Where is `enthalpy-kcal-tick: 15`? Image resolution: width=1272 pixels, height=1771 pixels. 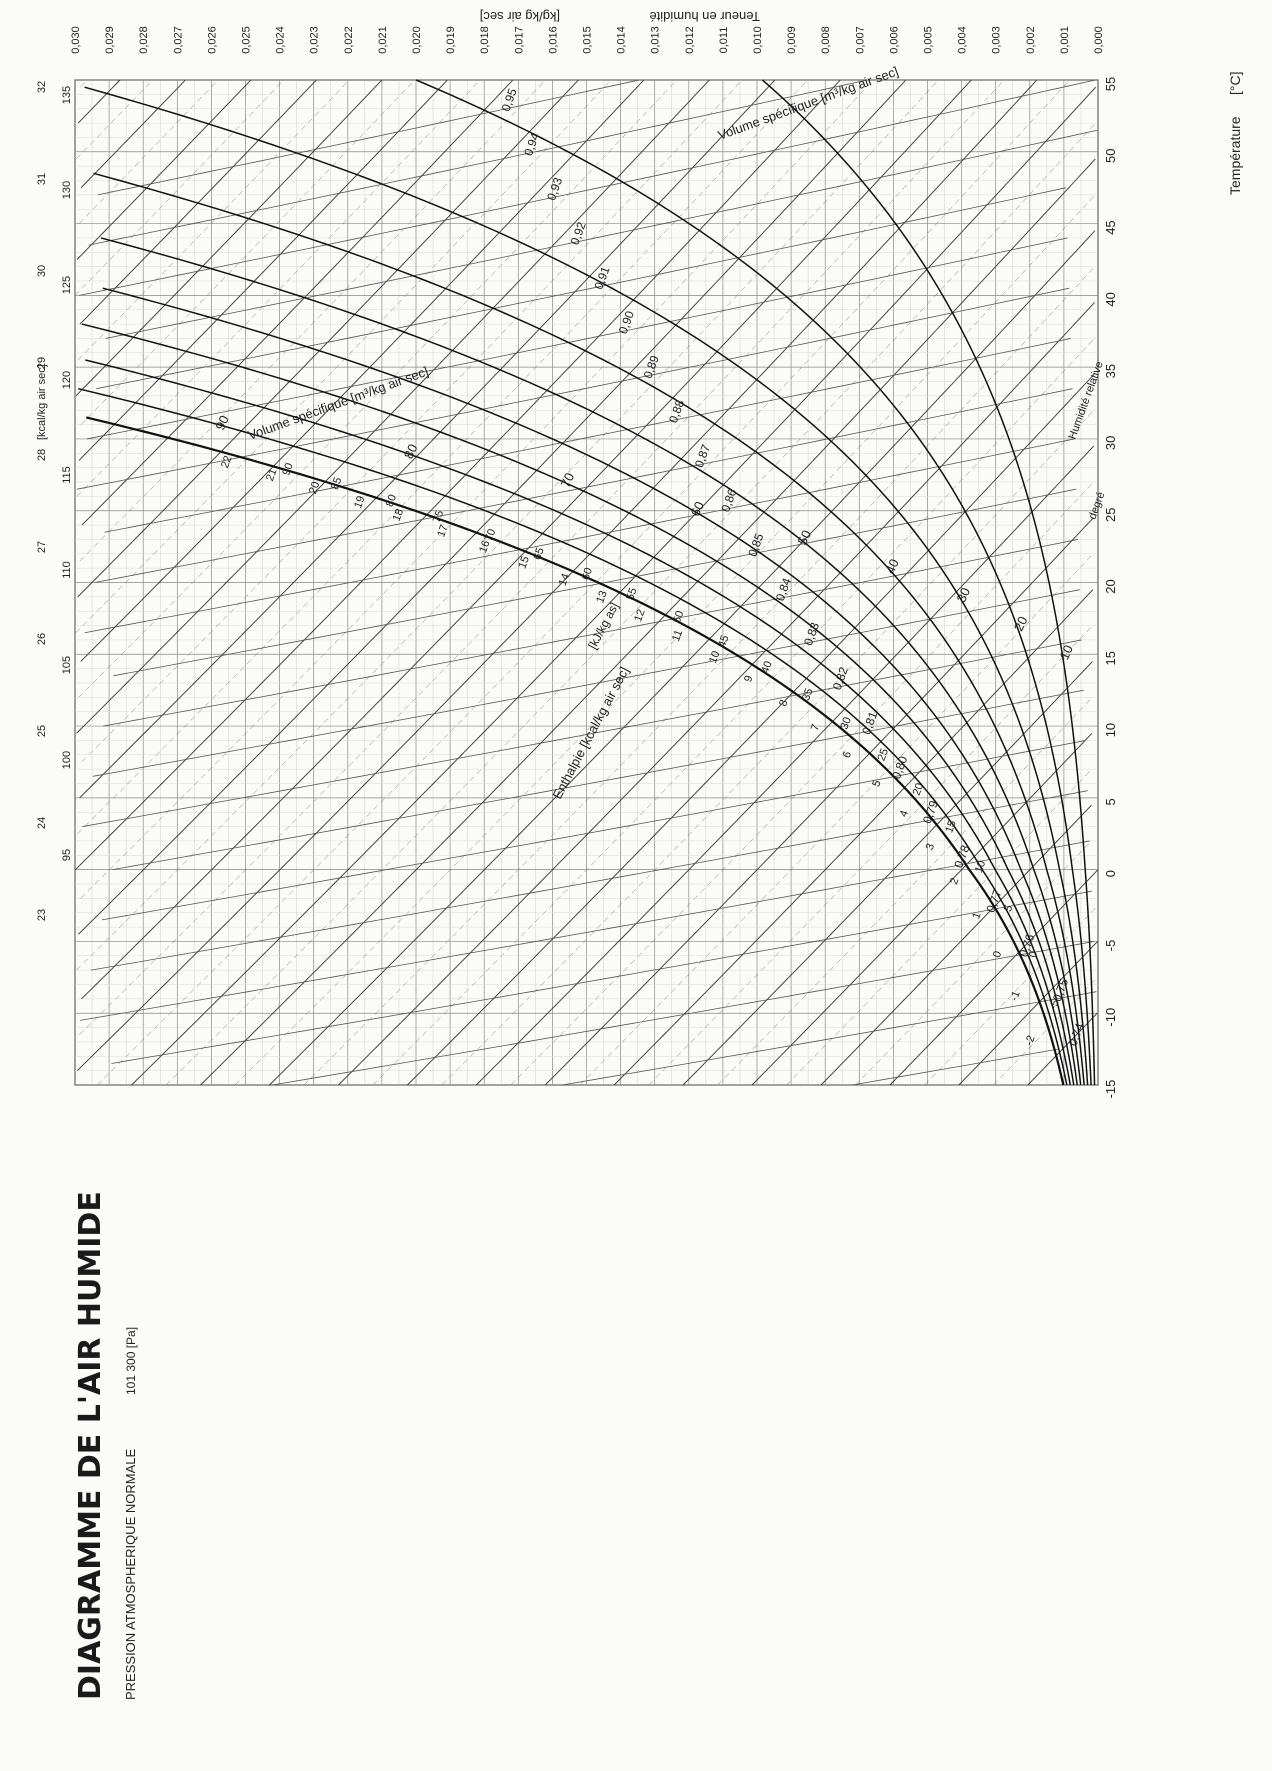 enthalpy-kcal-tick: 15 is located at coordinates (523, 563).